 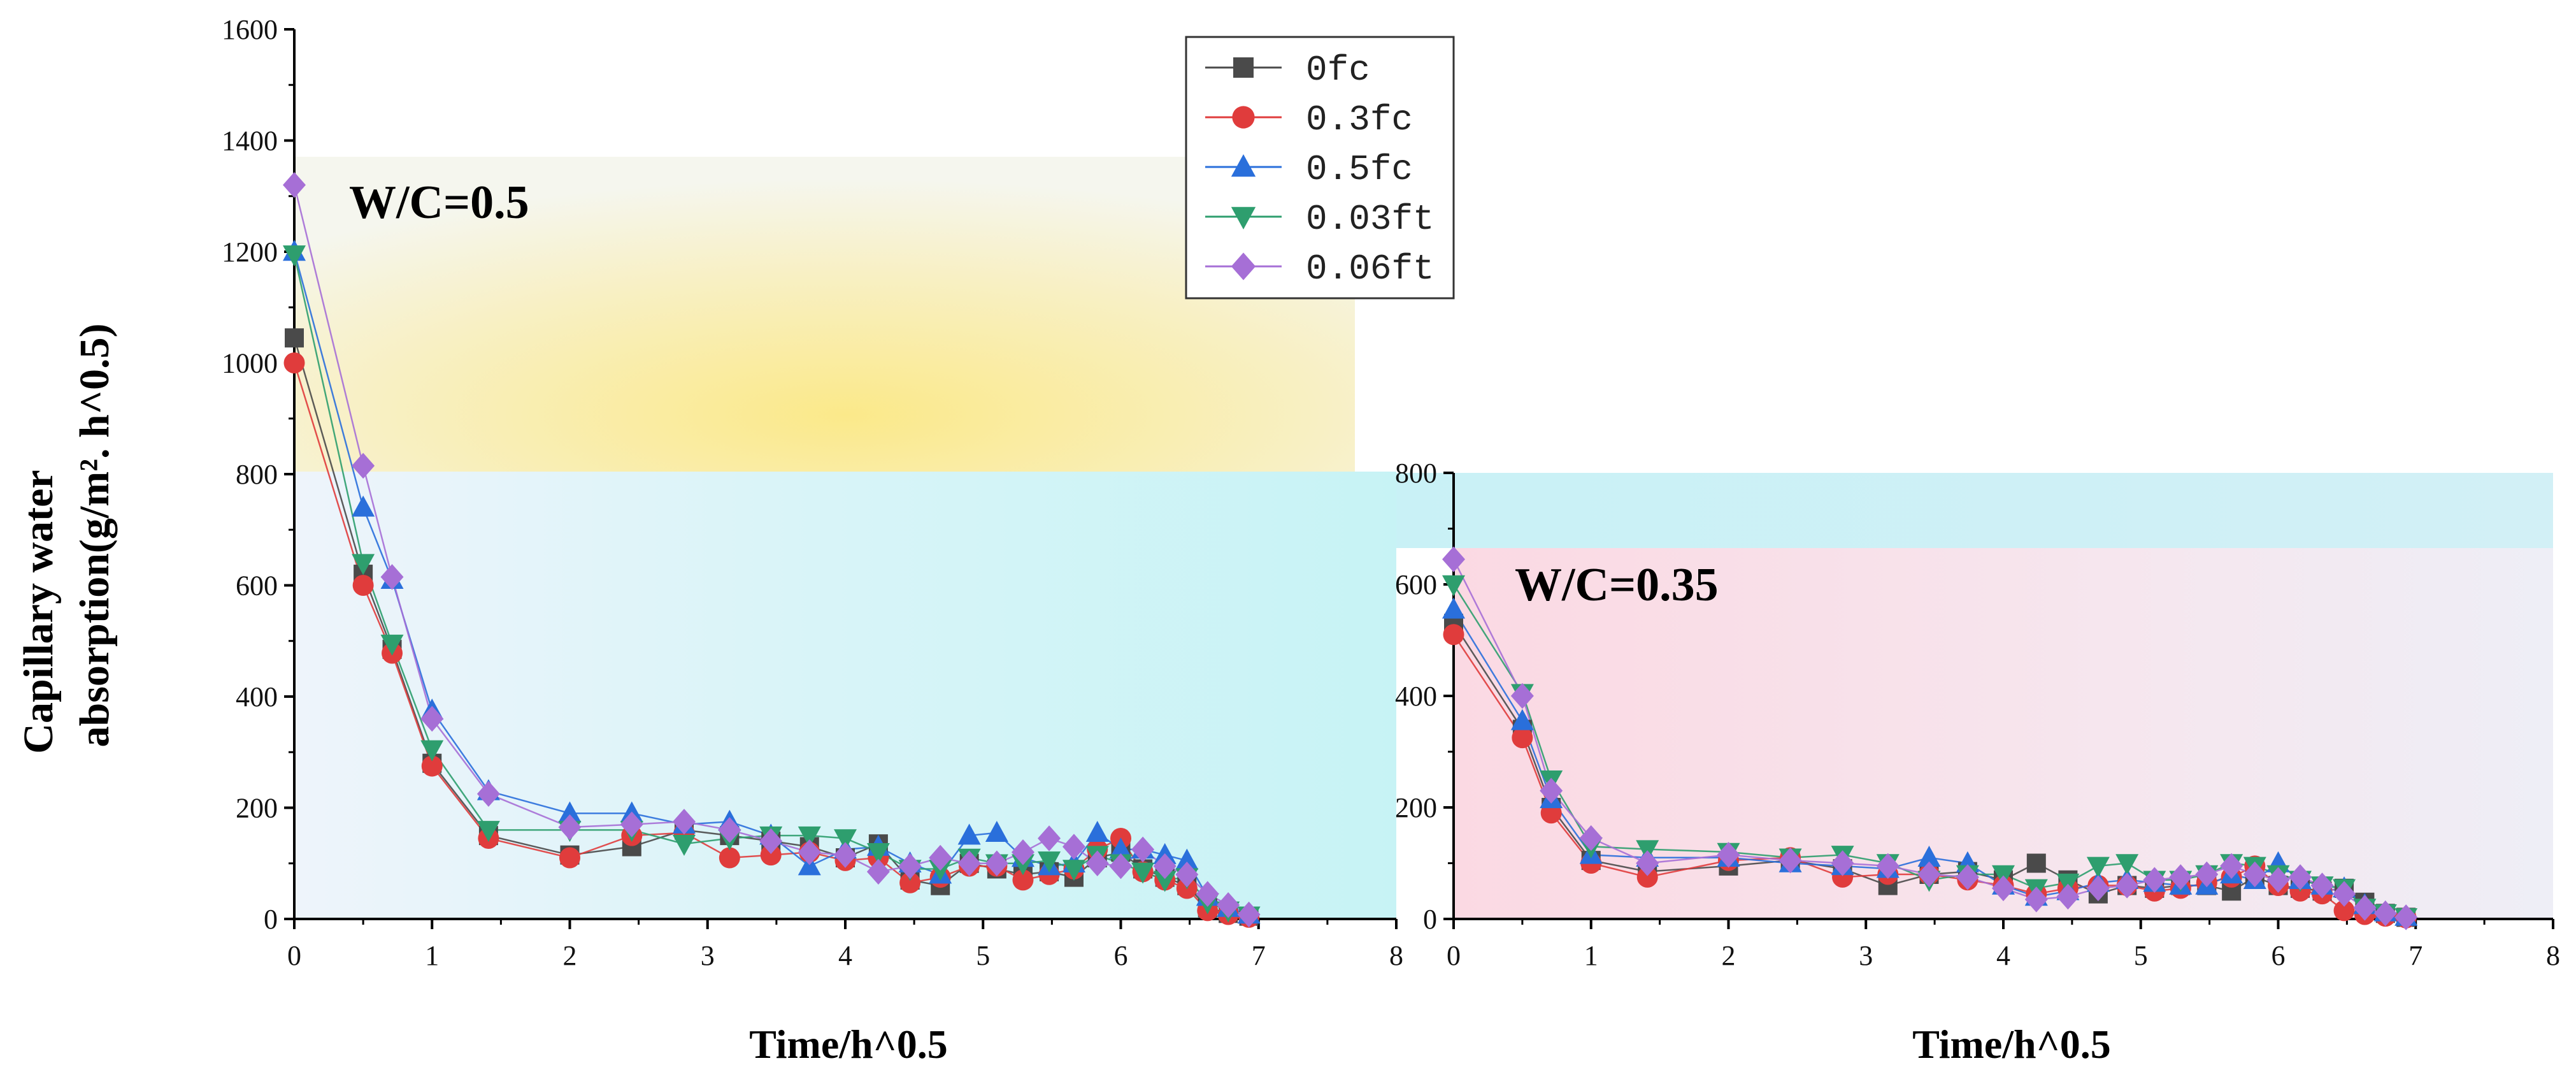 I want to click on left-y-tick-label: 800, so click(x=257, y=474).